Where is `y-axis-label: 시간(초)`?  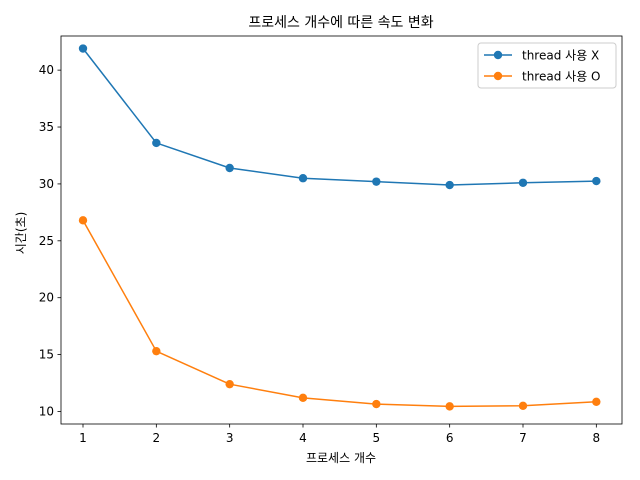 y-axis-label: 시간(초) is located at coordinates (21, 233).